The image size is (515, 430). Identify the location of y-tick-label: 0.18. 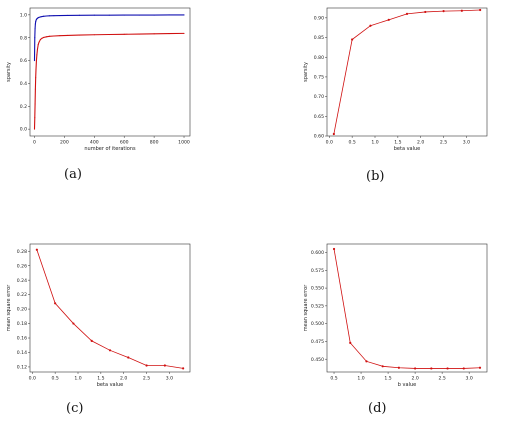
(22, 324).